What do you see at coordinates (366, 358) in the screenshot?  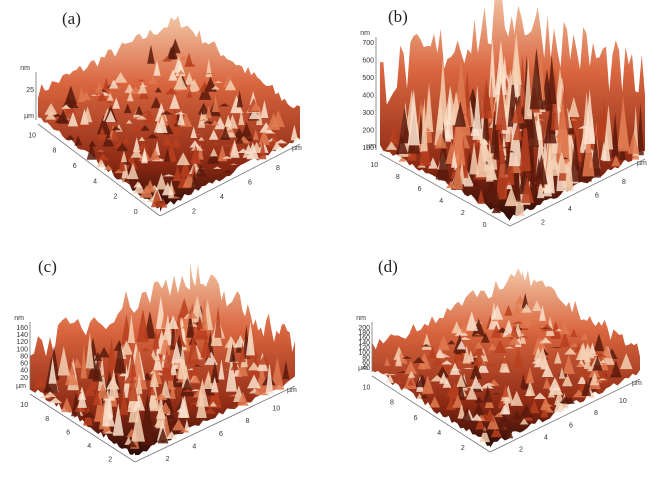 I see `z-tick-label: 80` at bounding box center [366, 358].